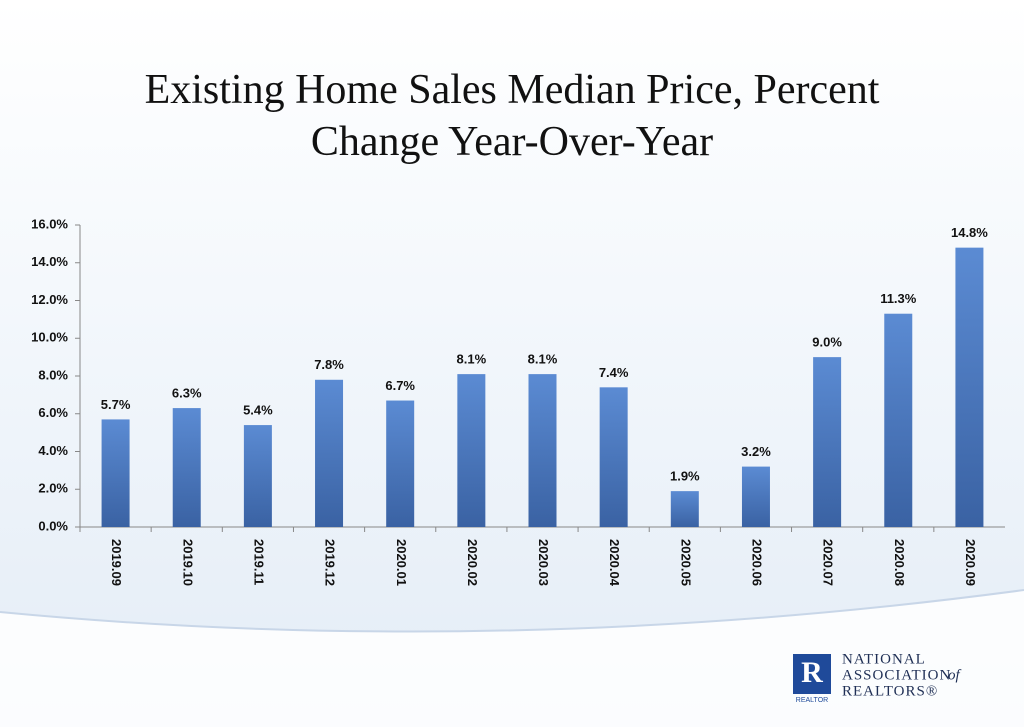 The width and height of the screenshot is (1024, 727). Describe the element at coordinates (116, 404) in the screenshot. I see `data-label: 5.7%` at that location.